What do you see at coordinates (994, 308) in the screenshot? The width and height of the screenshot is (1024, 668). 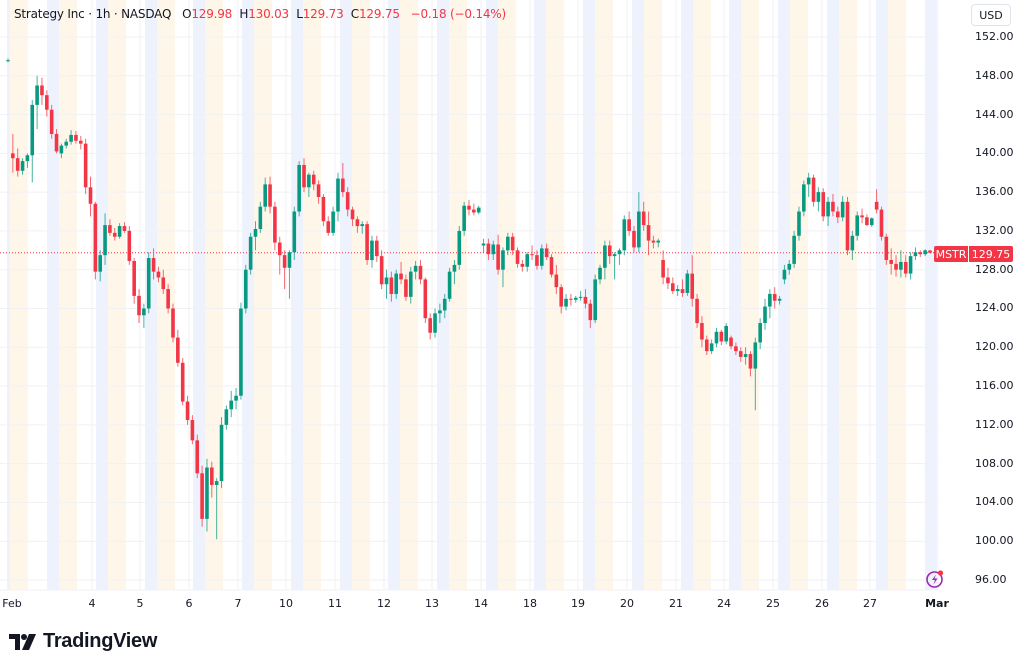 I see `price-tick-label: 124.00` at bounding box center [994, 308].